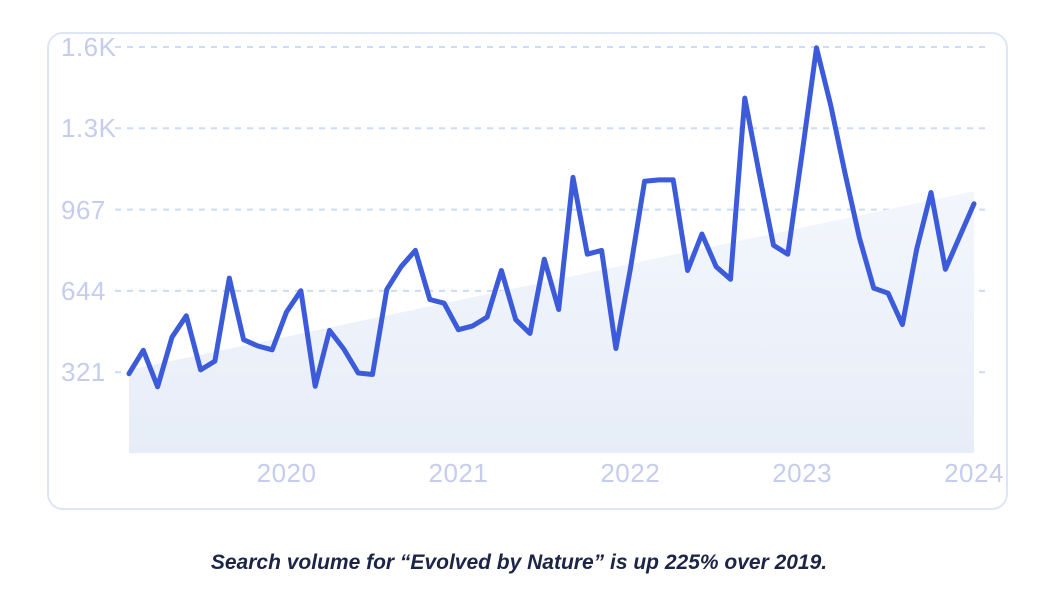 The width and height of the screenshot is (1038, 614). What do you see at coordinates (630, 473) in the screenshot?
I see `x-axis-label: 2022` at bounding box center [630, 473].